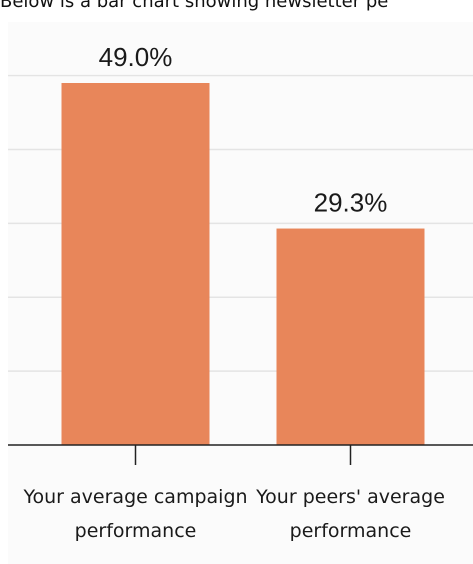 The width and height of the screenshot is (473, 564). I want to click on data-label: 29.3%, so click(351, 203).